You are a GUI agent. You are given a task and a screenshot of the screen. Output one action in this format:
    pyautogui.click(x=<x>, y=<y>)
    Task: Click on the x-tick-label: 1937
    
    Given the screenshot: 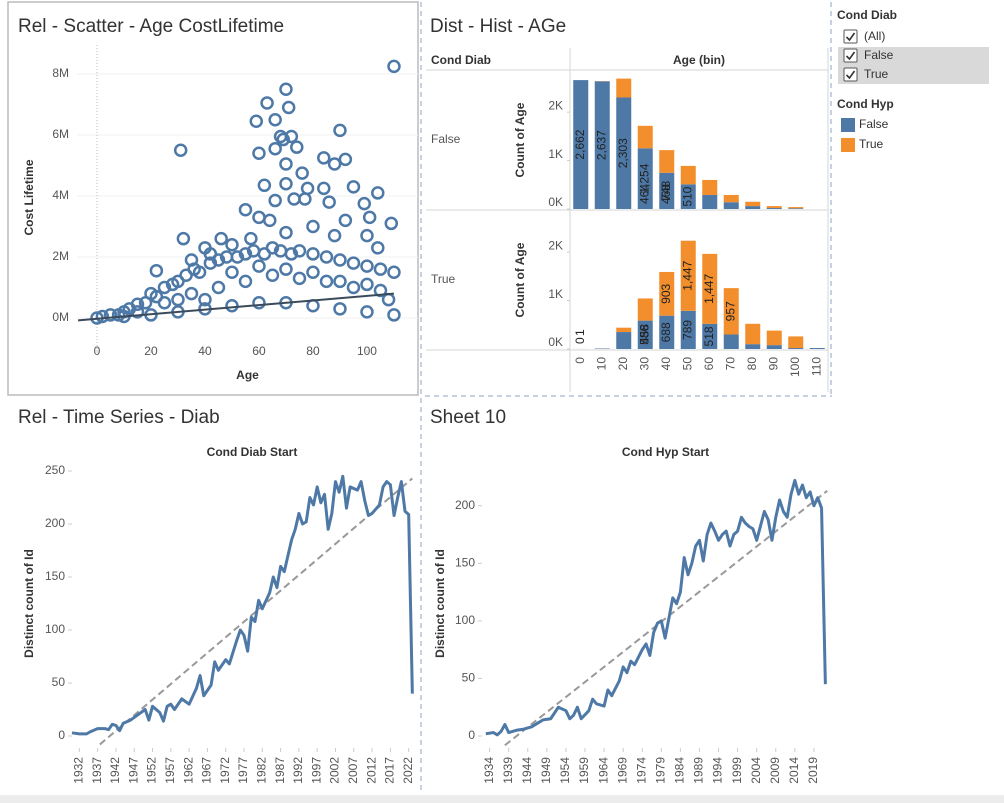 What is the action you would take?
    pyautogui.click(x=97, y=770)
    